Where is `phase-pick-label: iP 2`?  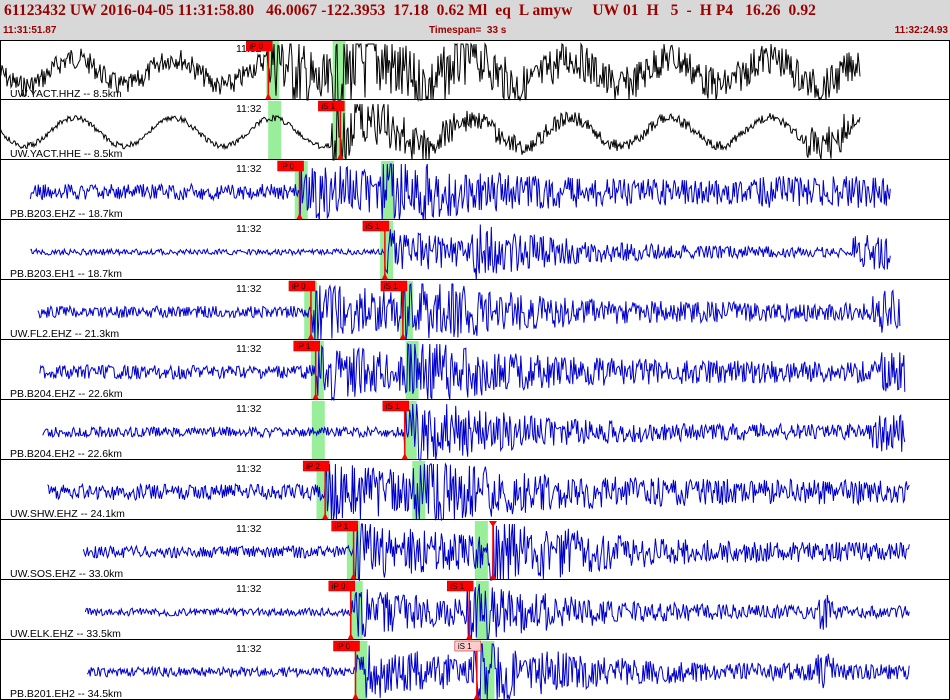 phase-pick-label: iP 2 is located at coordinates (313, 466).